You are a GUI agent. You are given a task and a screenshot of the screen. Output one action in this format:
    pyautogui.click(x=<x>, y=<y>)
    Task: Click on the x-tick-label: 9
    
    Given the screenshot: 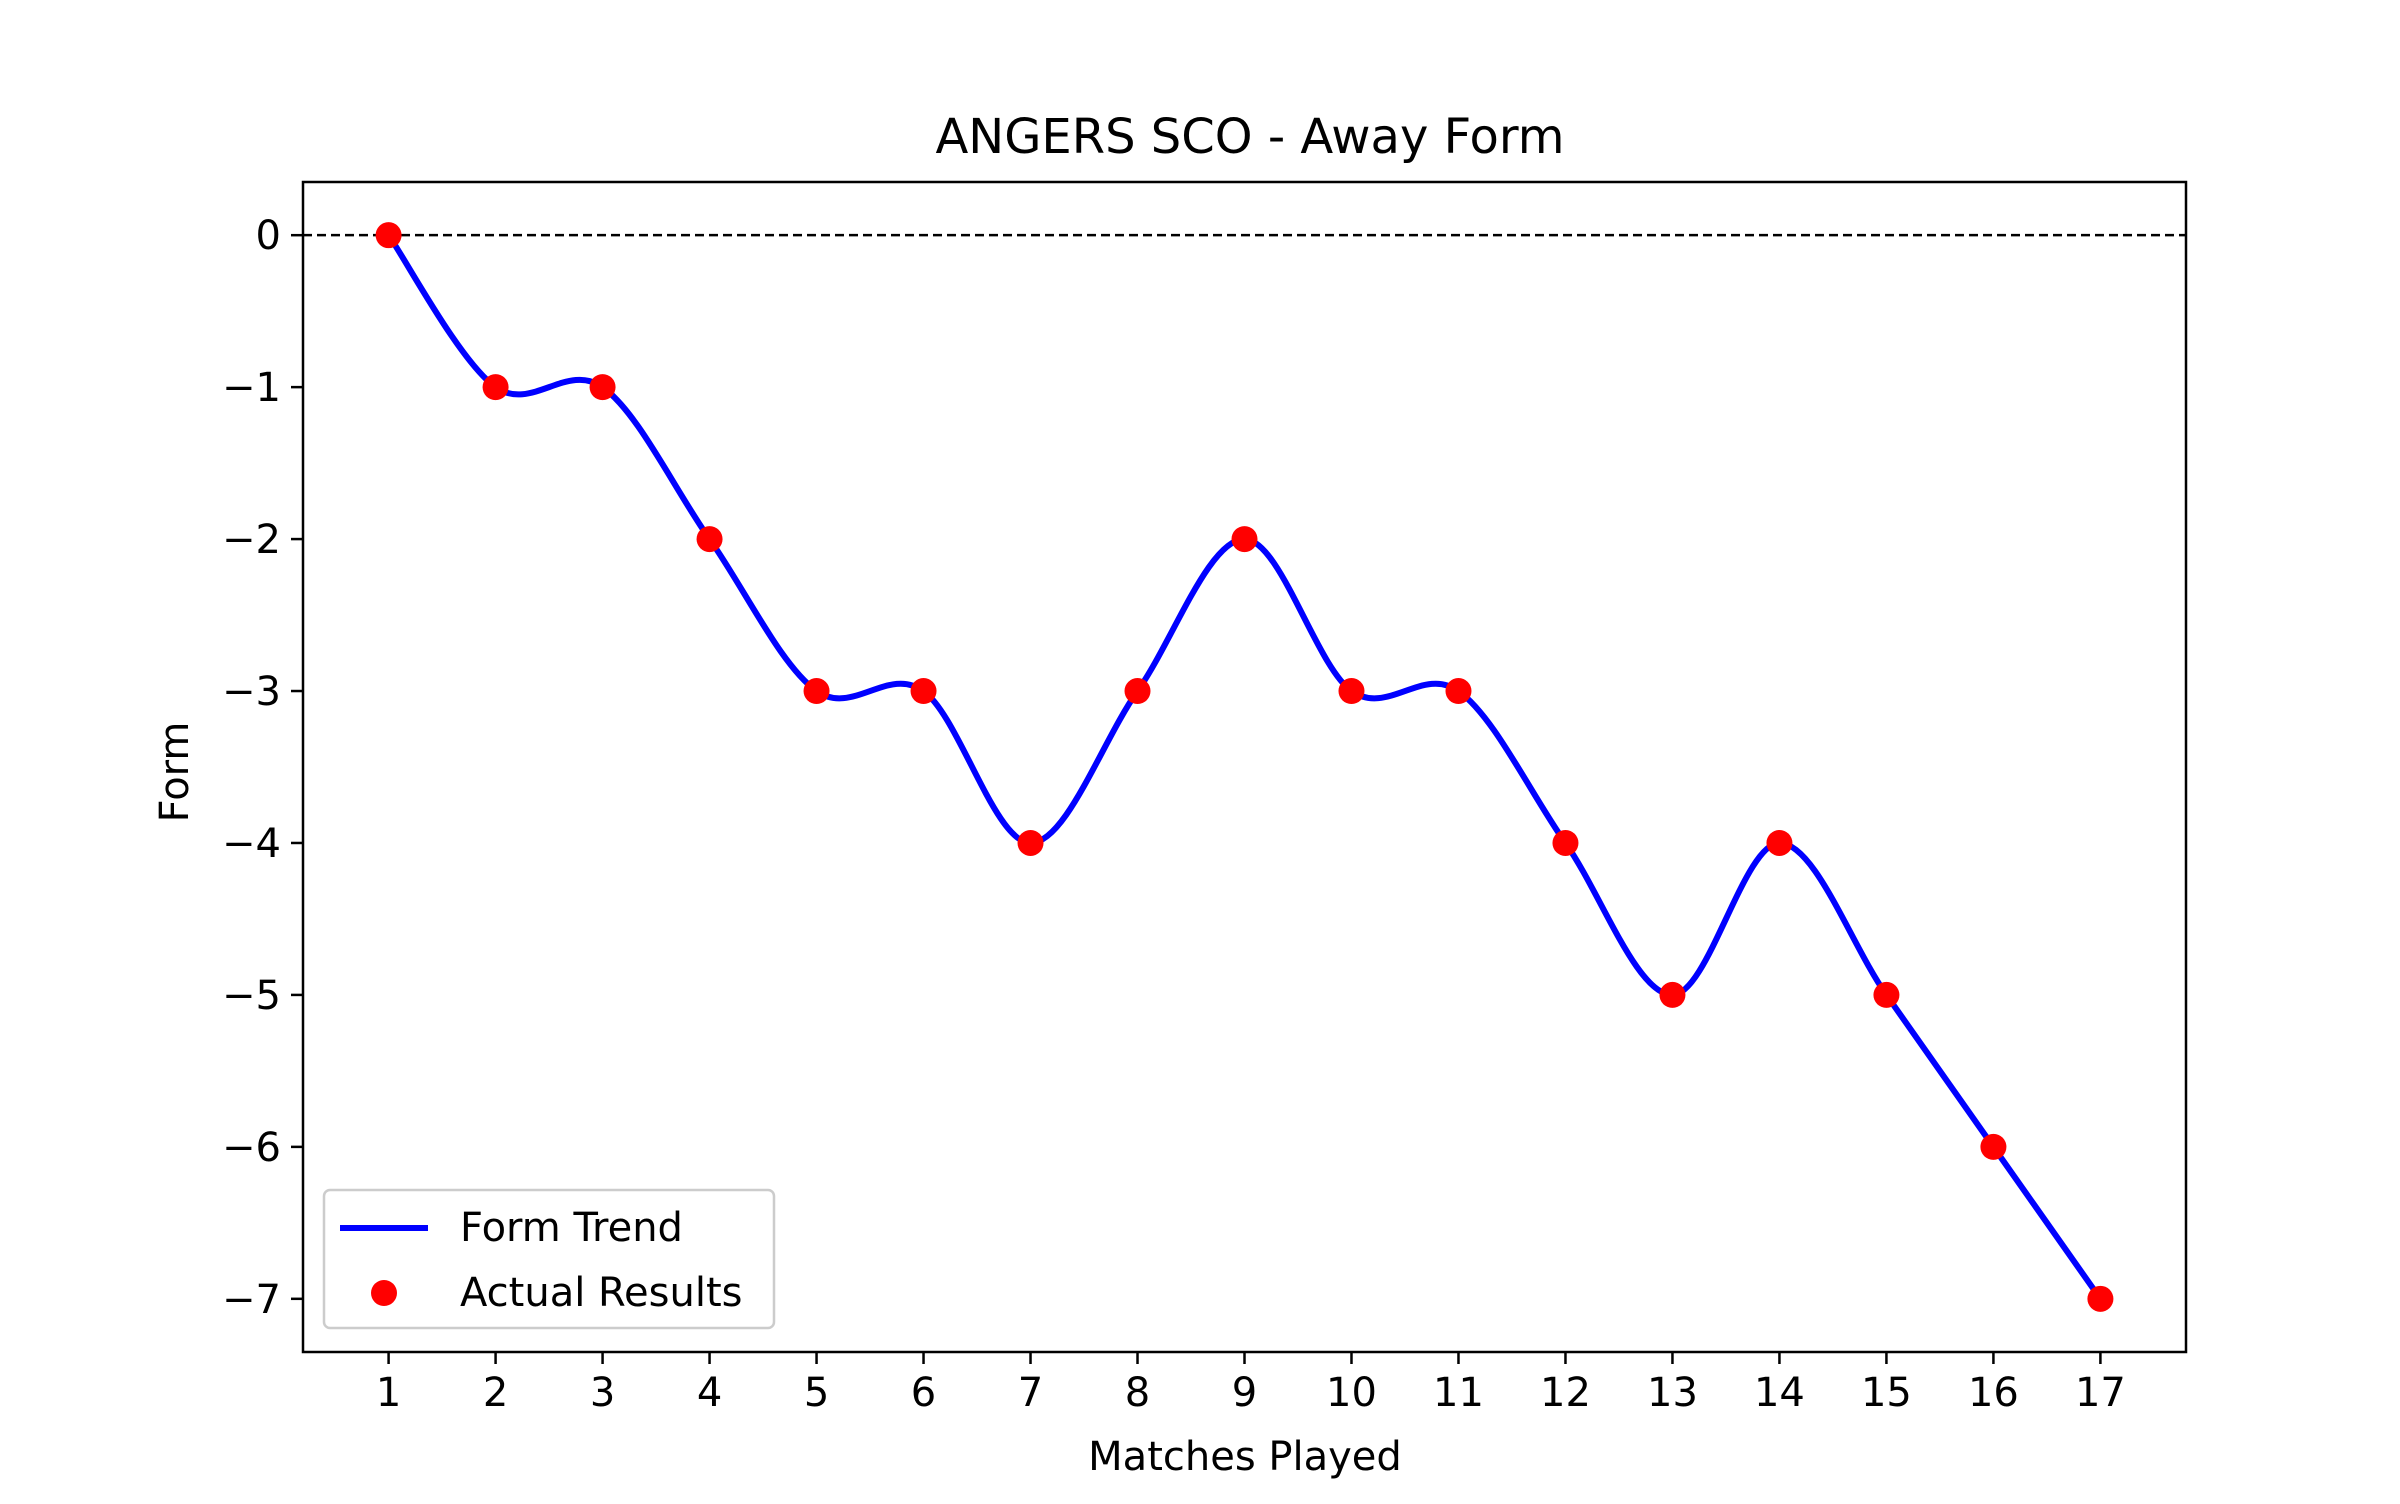 What is the action you would take?
    pyautogui.click(x=1244, y=1393)
    